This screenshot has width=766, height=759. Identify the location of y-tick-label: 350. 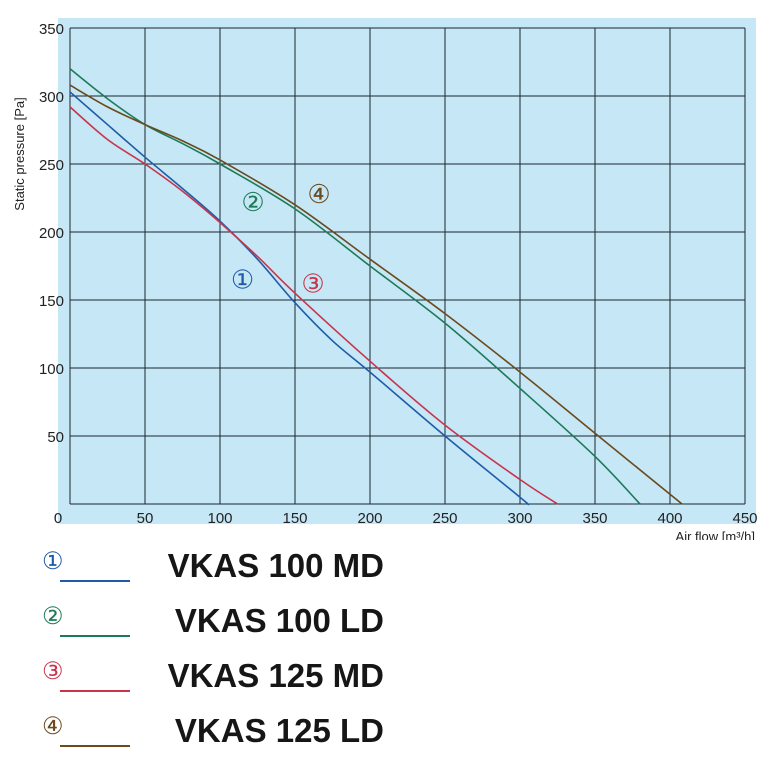
(51, 29).